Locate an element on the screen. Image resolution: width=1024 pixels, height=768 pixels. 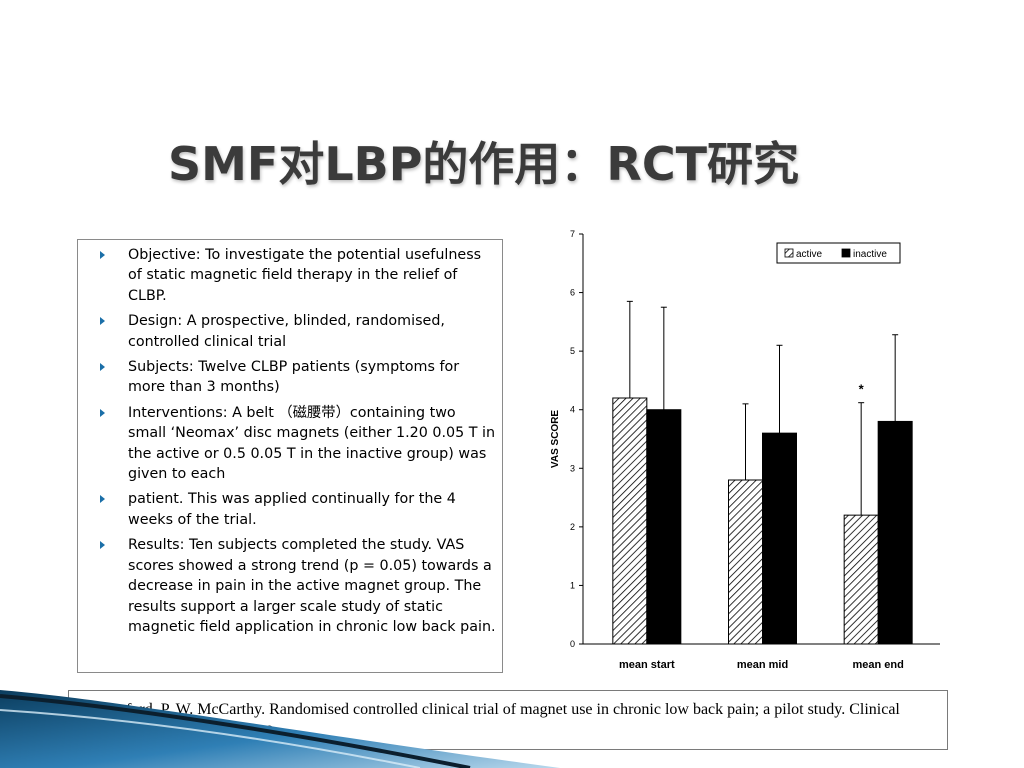
legend-box is located at coordinates (838, 253).